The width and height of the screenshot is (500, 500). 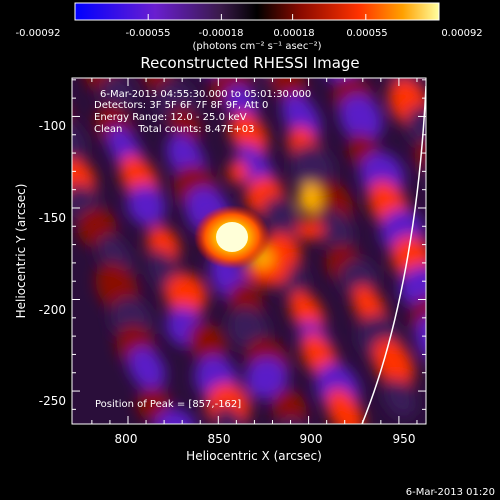 I want to click on colorbar-tick-4: 0.00055, so click(x=366, y=33).